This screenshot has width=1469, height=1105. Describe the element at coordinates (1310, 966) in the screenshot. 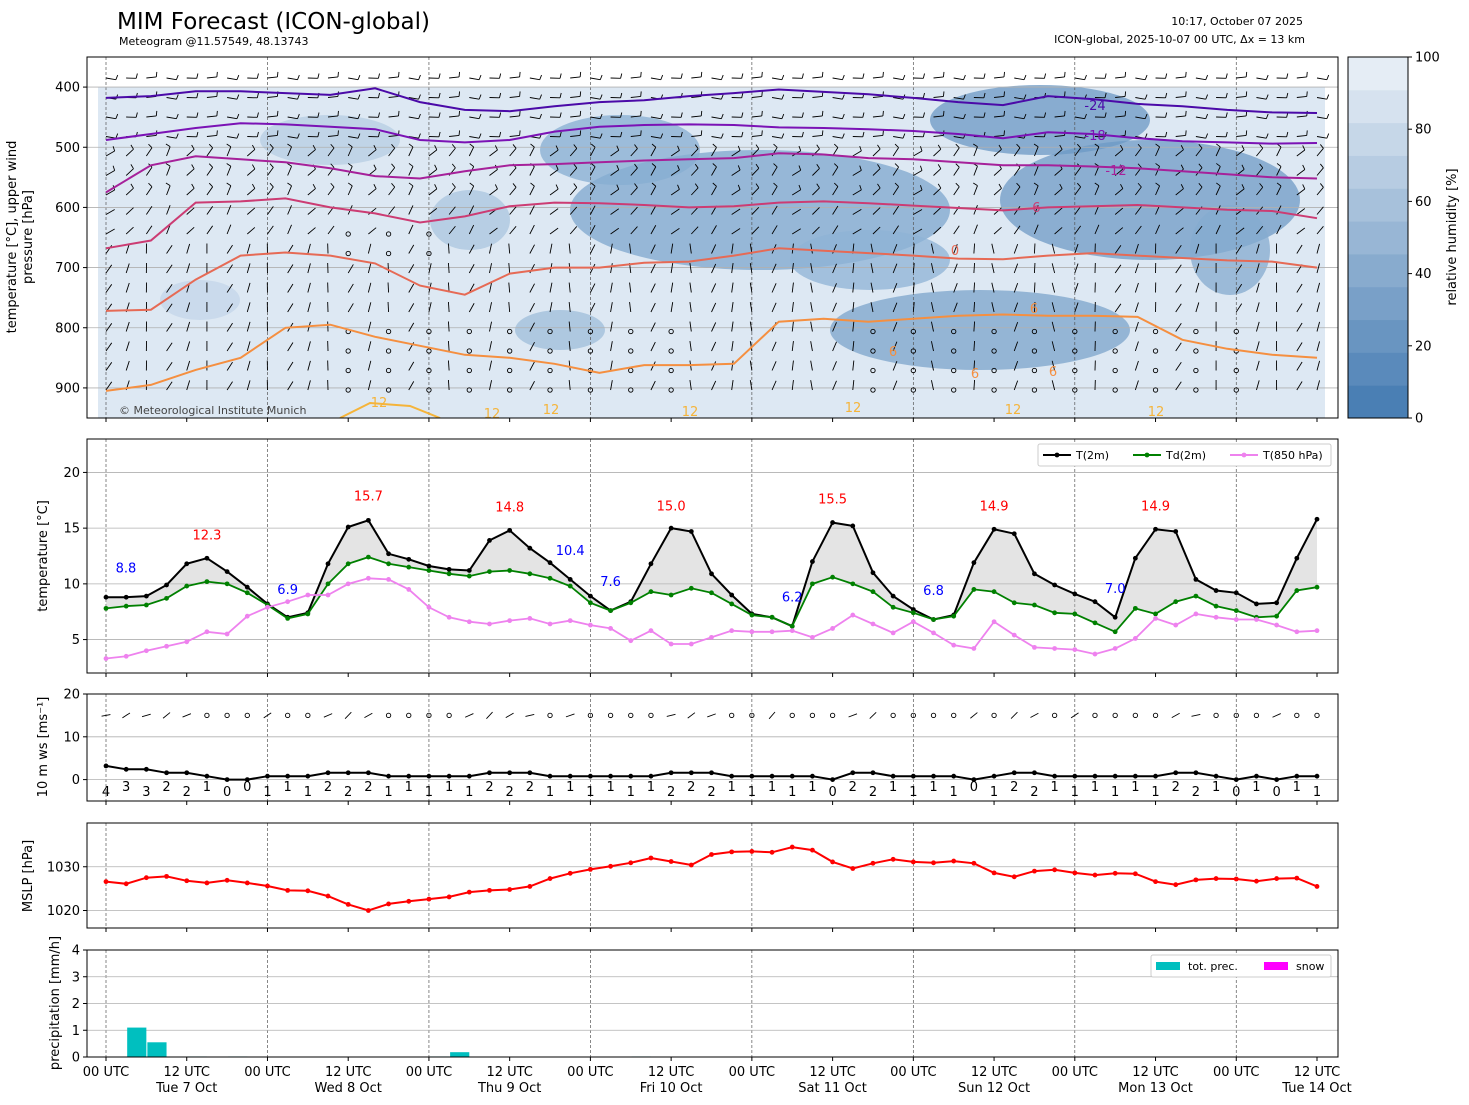

I see `legend-label: snow` at that location.